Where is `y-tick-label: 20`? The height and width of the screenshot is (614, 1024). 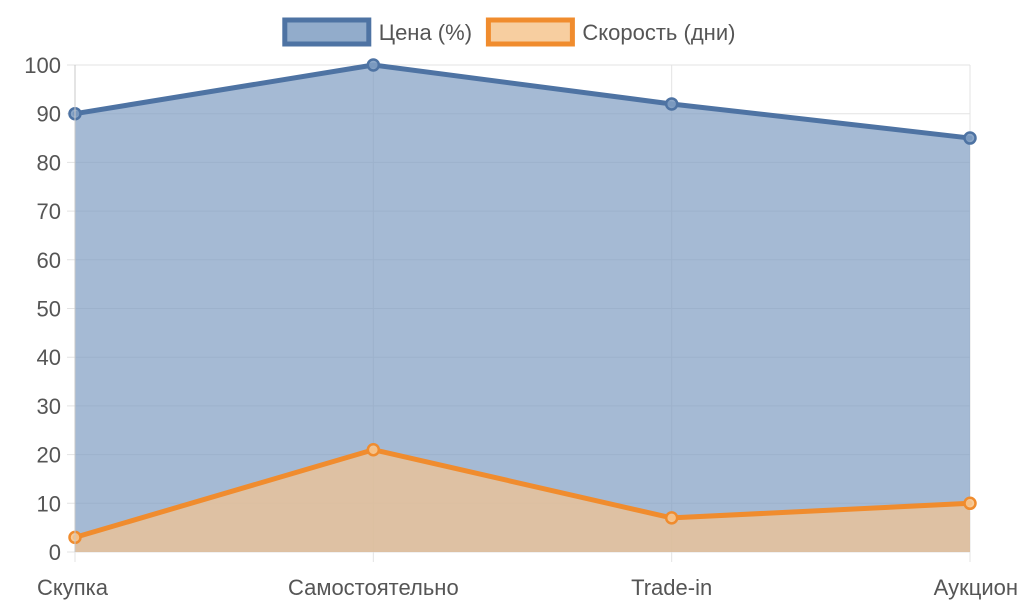 y-tick-label: 20 is located at coordinates (49, 455).